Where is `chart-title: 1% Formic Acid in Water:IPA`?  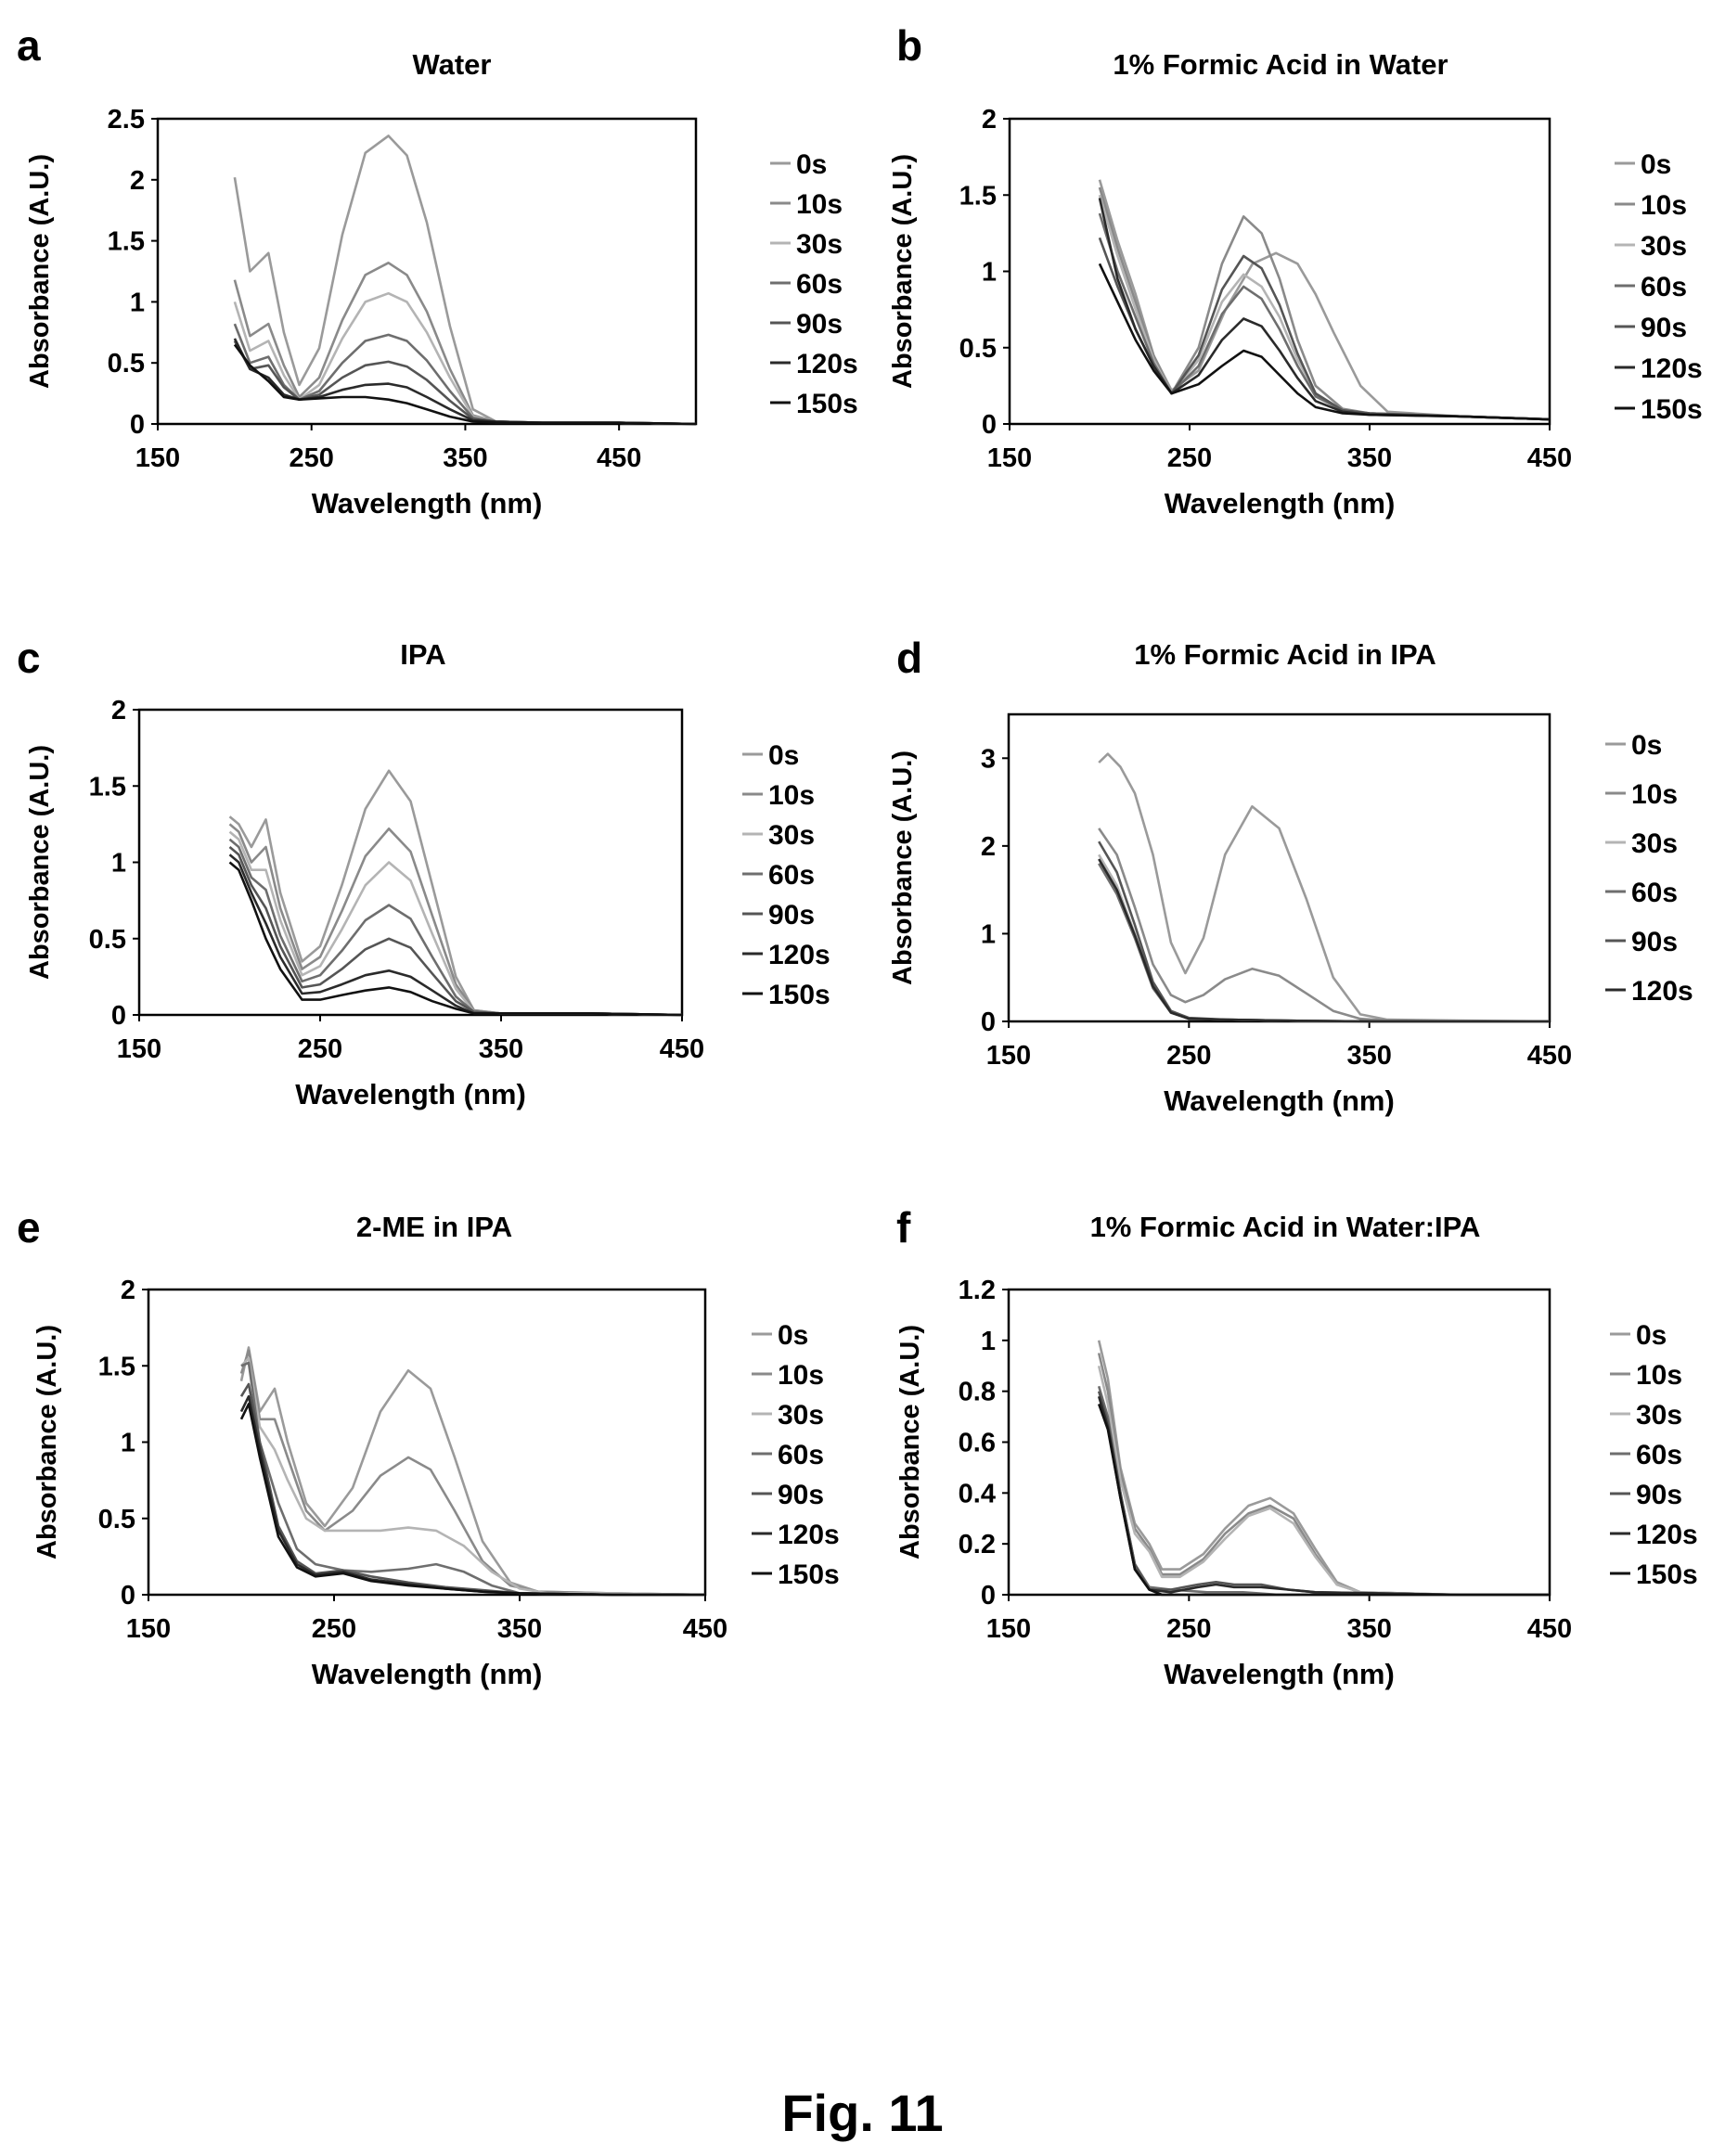 chart-title: 1% Formic Acid in Water:IPA is located at coordinates (1285, 1227).